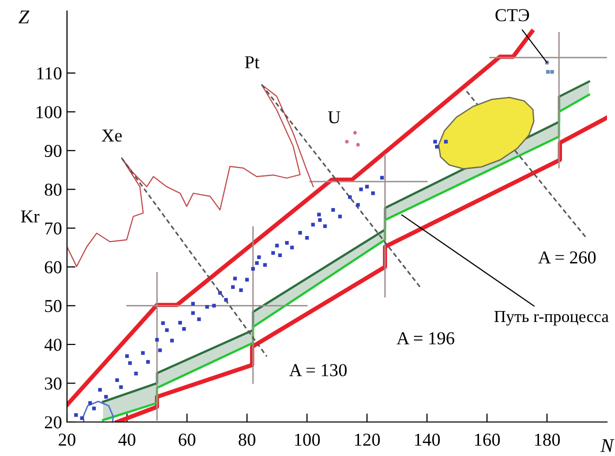  I want to click on text: Kr, so click(30, 216).